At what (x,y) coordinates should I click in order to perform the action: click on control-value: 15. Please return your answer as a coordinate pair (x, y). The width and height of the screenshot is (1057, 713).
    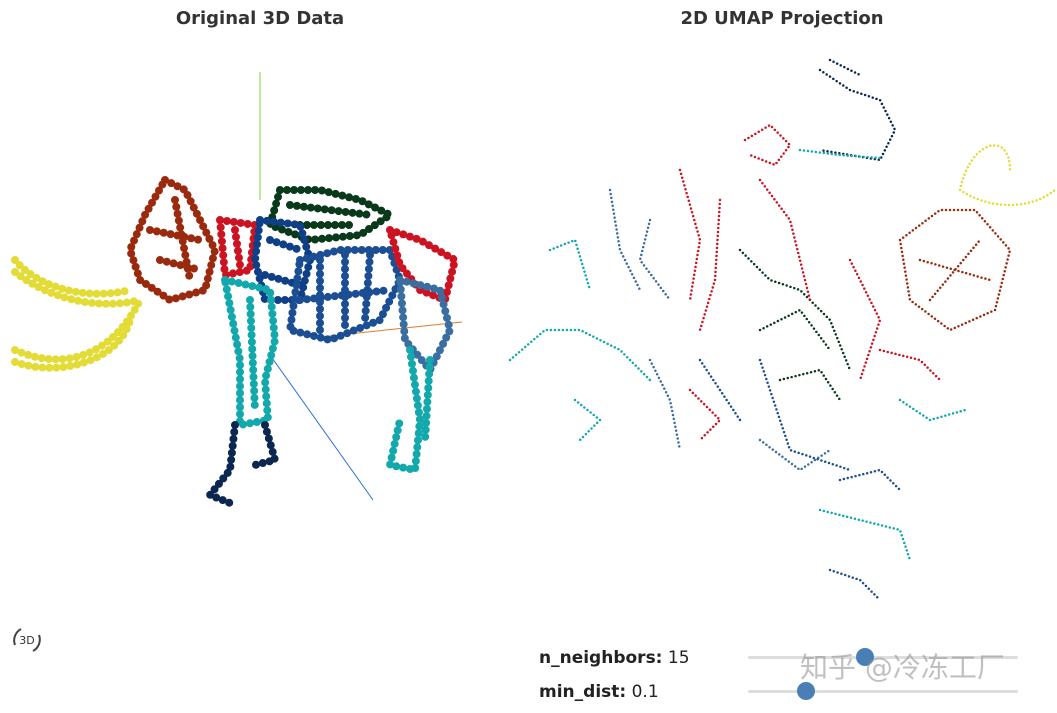
    Looking at the image, I should click on (678, 658).